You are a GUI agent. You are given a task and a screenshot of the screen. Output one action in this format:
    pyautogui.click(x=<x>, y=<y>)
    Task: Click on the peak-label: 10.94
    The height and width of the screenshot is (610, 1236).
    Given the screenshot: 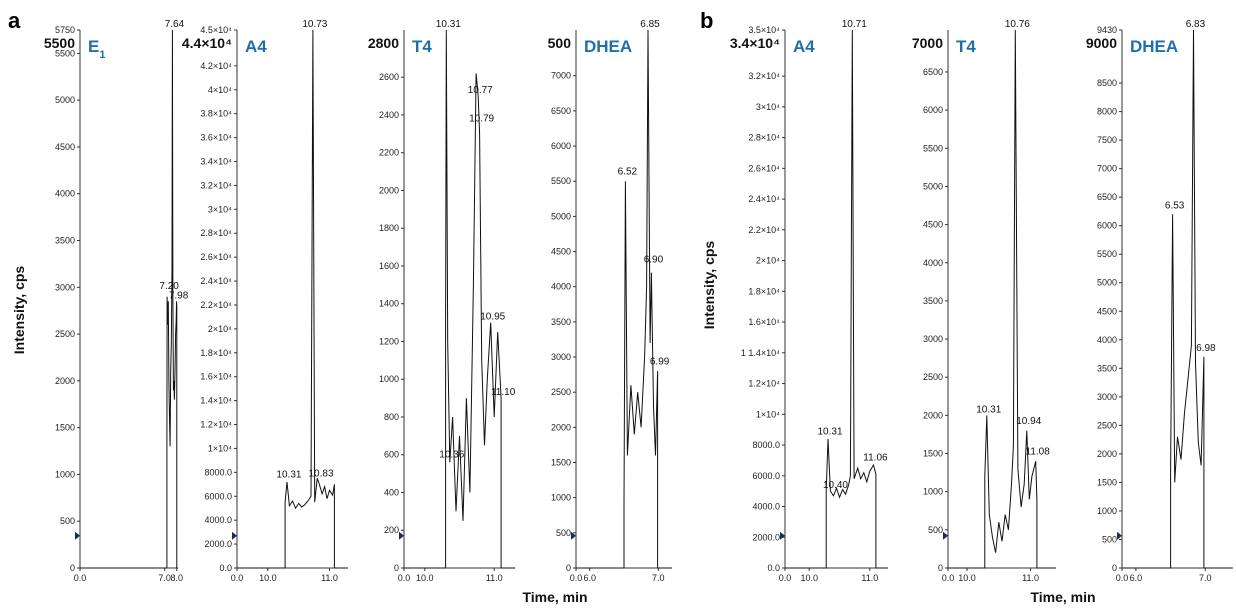 What is the action you would take?
    pyautogui.click(x=1028, y=421)
    